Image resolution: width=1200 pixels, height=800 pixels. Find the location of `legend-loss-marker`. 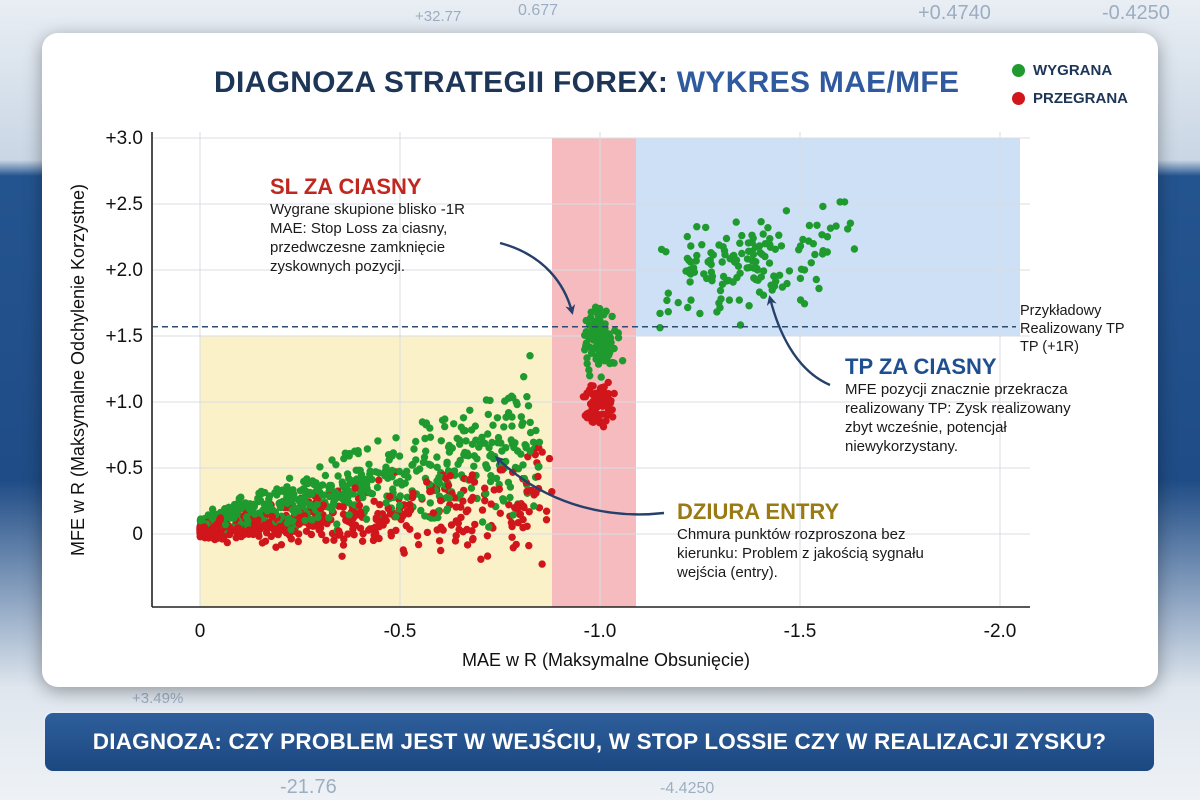

legend-loss-marker is located at coordinates (1018, 98).